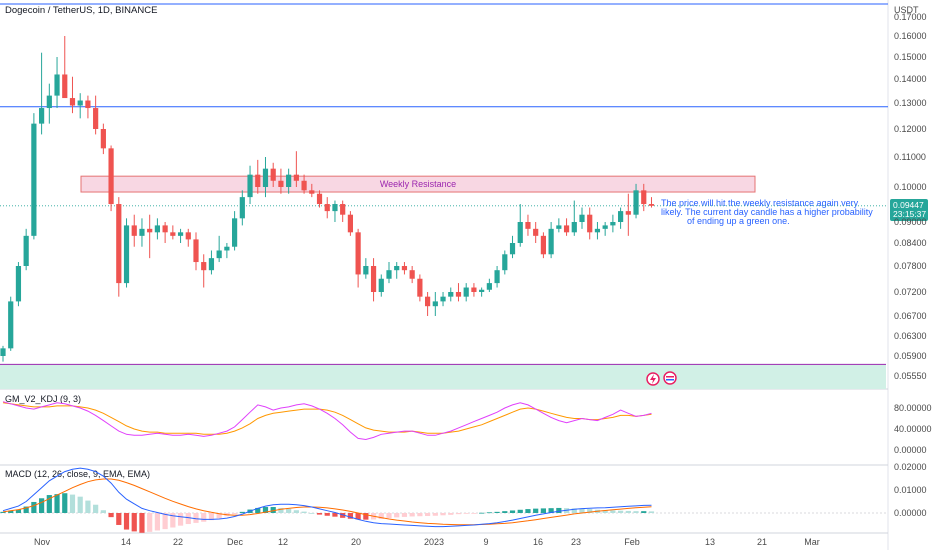 This screenshot has height=550, width=932. Describe the element at coordinates (77, 474) in the screenshot. I see `macd-label: MACD (12, 26, close, 9, EMA, EMA)` at that location.